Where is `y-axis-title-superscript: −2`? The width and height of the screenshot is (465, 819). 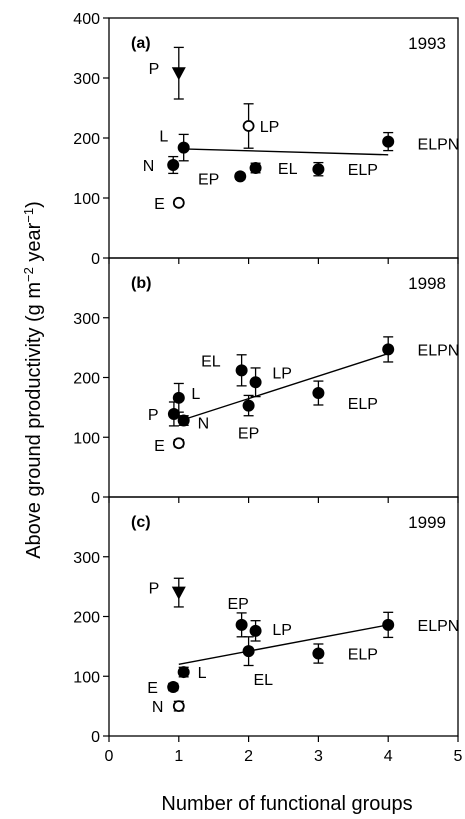
y-axis-title-superscript: −2 is located at coordinates (28, 274).